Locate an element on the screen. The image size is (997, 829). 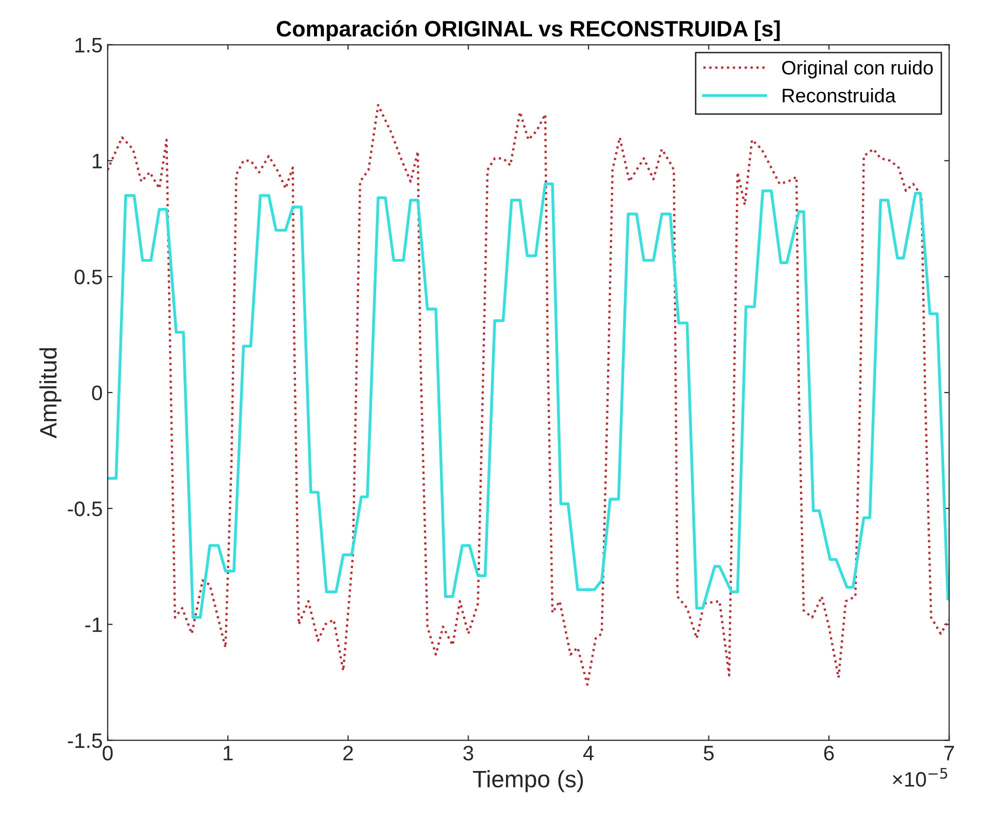
text: ×10$^{−5}$ is located at coordinates (920, 777).